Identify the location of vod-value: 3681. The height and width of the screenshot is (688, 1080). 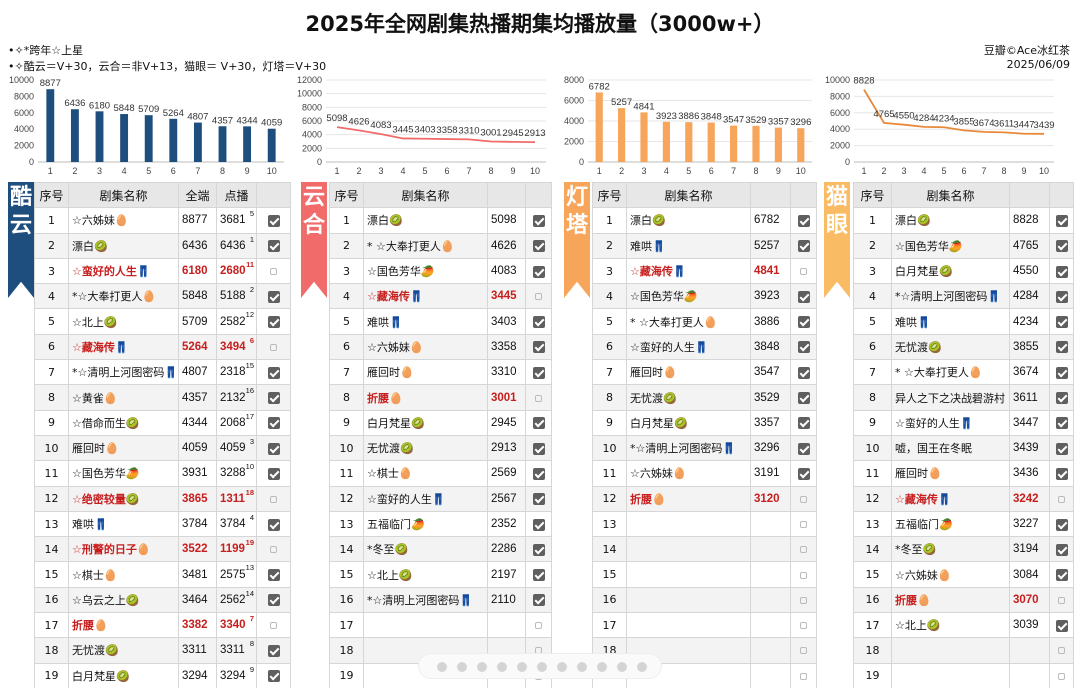
(233, 220).